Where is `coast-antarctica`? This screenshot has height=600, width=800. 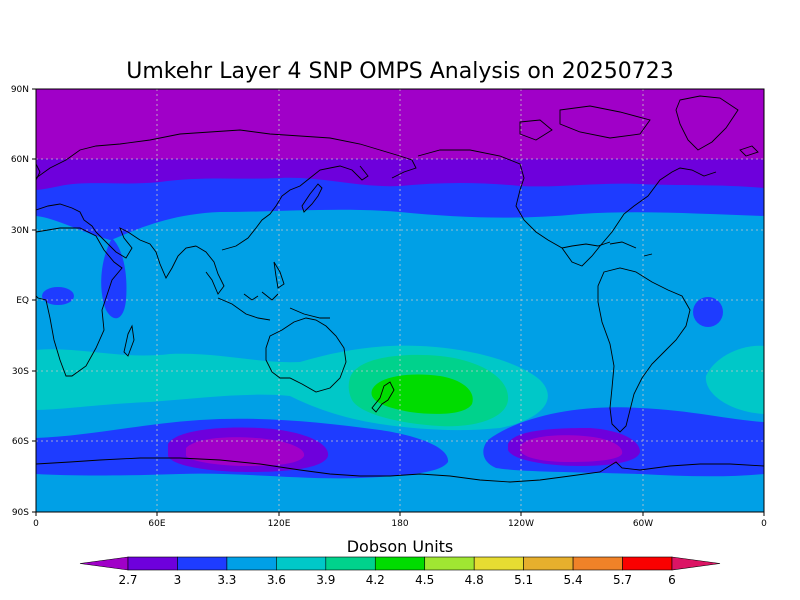
coast-antarctica is located at coordinates (400, 470).